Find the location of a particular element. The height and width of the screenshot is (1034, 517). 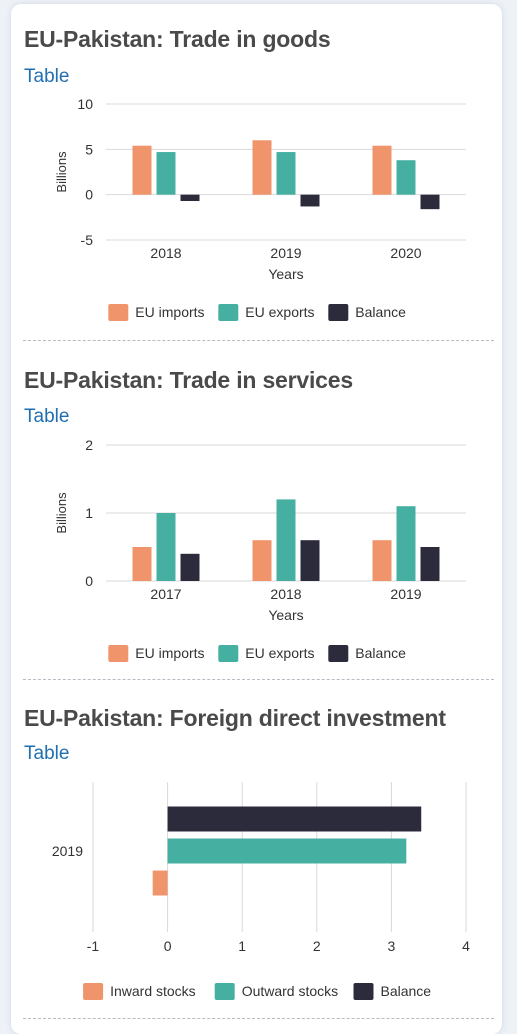

bar-eu-exports-2020 is located at coordinates (406, 177).